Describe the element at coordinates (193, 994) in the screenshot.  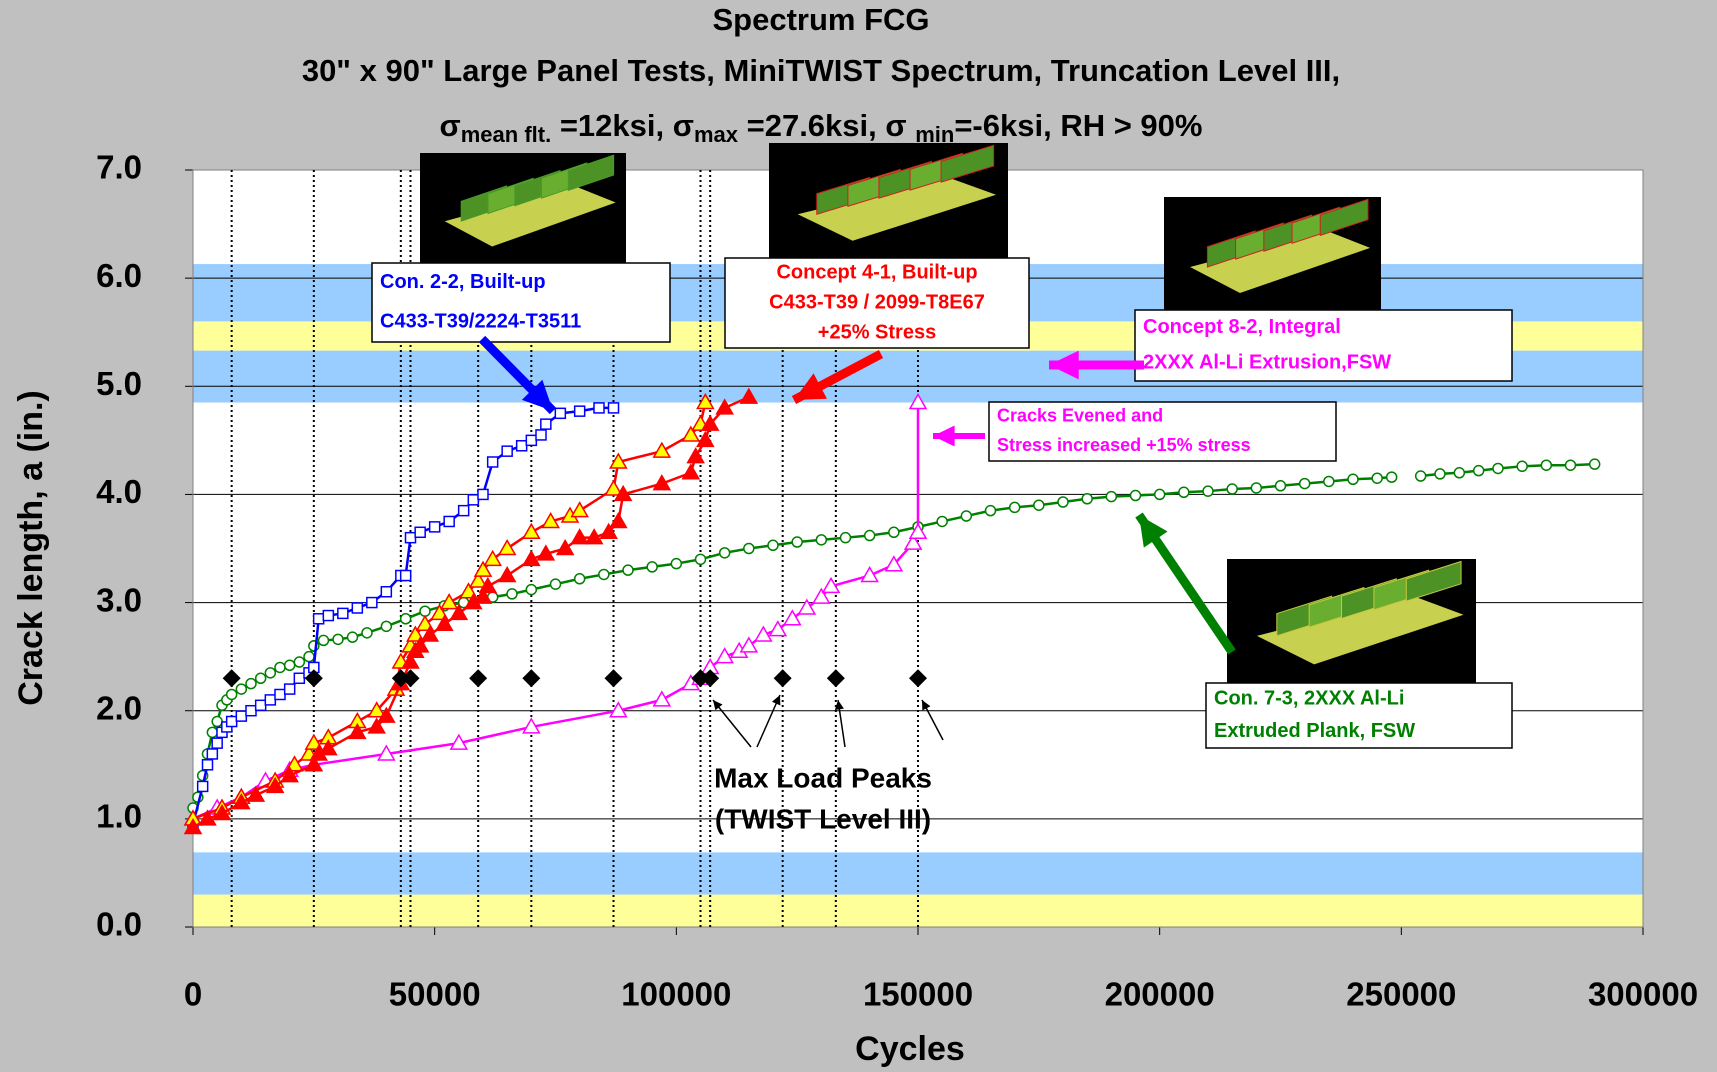
I see `x-tick-label: 0` at that location.